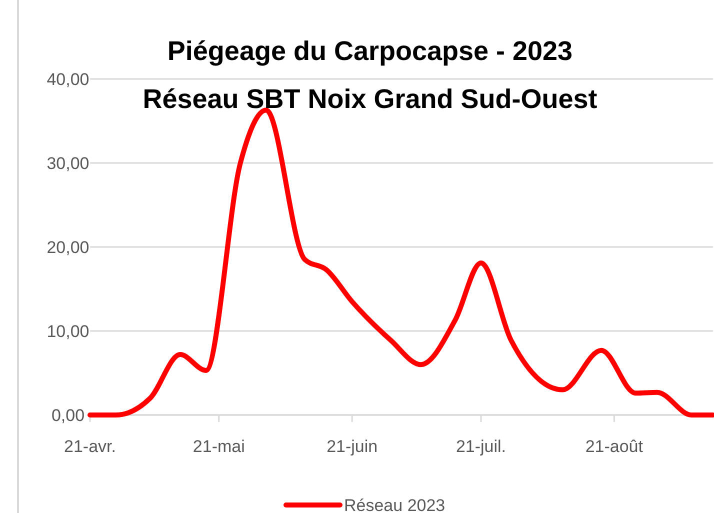 The width and height of the screenshot is (714, 513). What do you see at coordinates (352, 446) in the screenshot?
I see `x-tick-label: 21-juin` at bounding box center [352, 446].